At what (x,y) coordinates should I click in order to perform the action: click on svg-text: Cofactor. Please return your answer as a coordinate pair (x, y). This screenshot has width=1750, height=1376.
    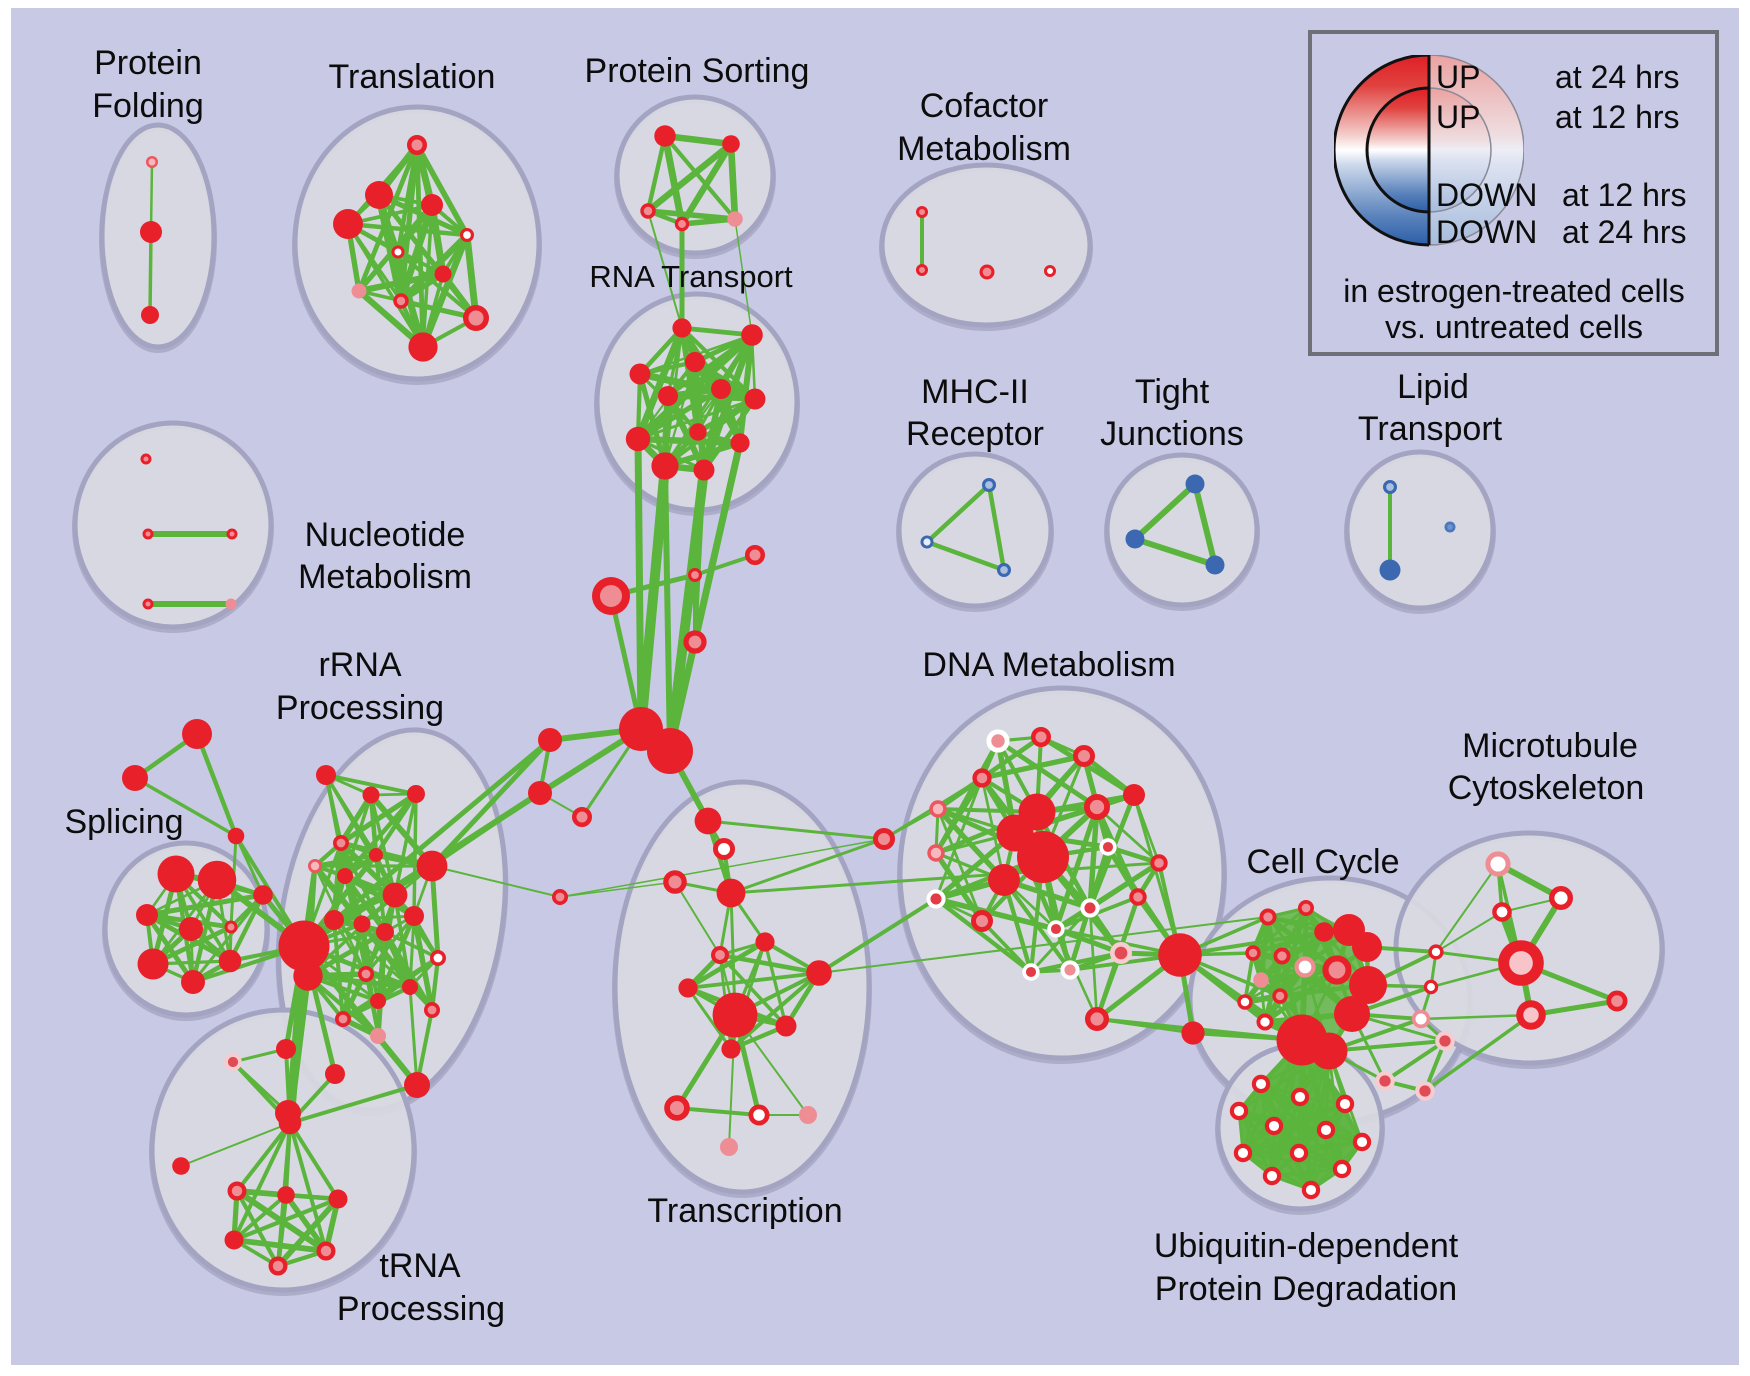
    Looking at the image, I should click on (984, 106).